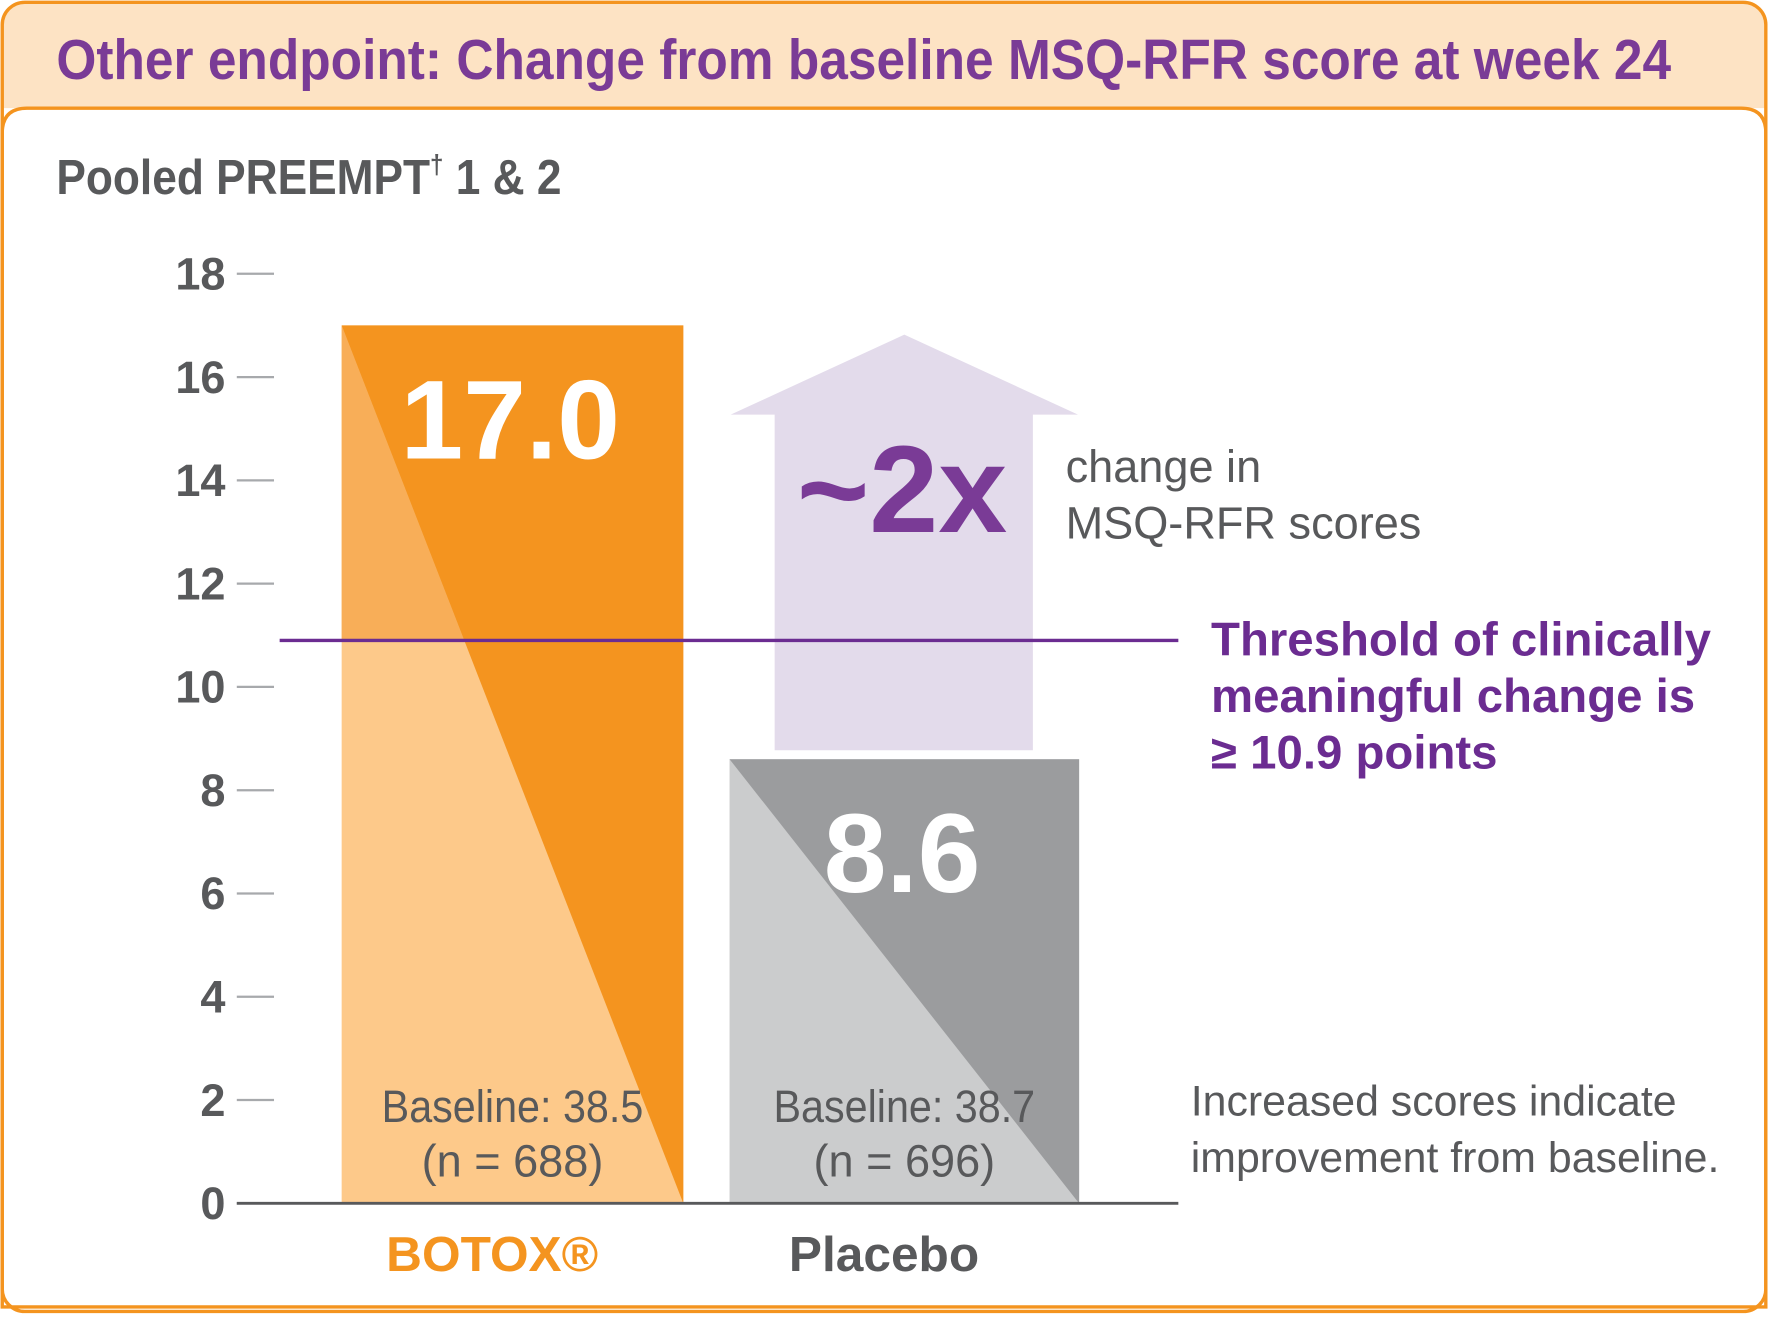 The height and width of the screenshot is (1322, 1768). What do you see at coordinates (1354, 752) in the screenshot?
I see `threshold-label: ≥ 10.9 points` at bounding box center [1354, 752].